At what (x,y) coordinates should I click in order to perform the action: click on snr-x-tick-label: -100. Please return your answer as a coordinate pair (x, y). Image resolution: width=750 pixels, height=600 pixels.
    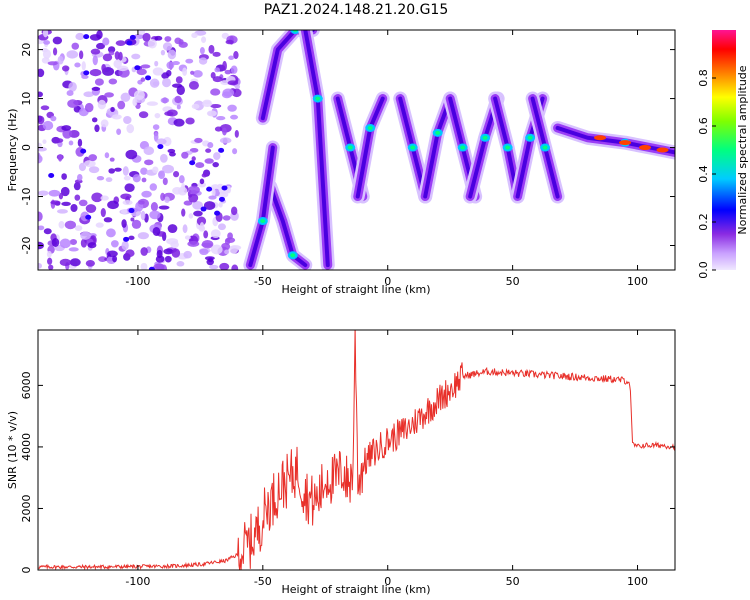
    Looking at the image, I should click on (137, 581).